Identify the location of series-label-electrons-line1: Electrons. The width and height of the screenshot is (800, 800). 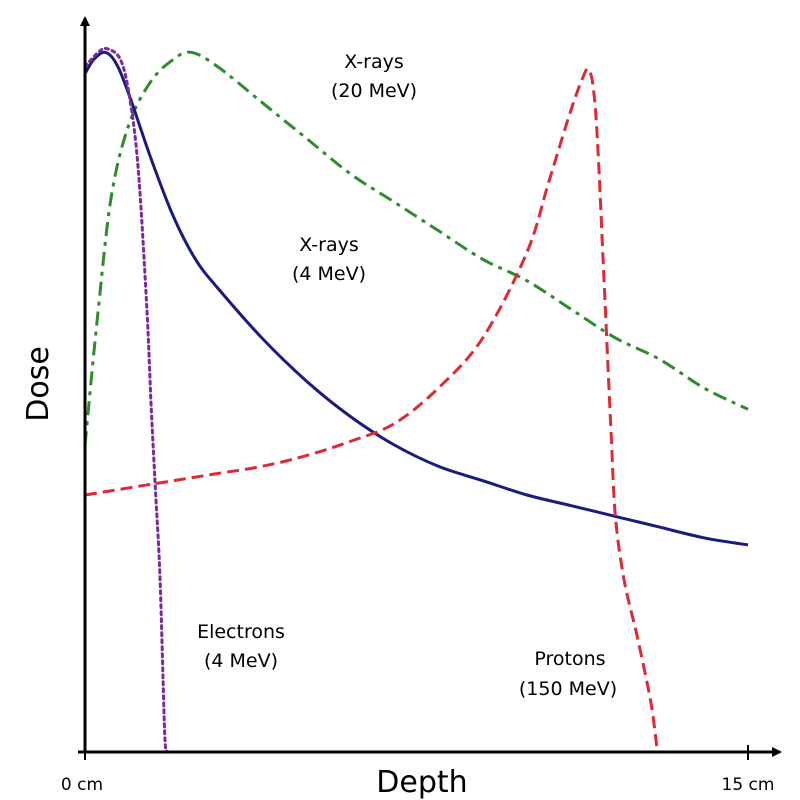
(241, 632).